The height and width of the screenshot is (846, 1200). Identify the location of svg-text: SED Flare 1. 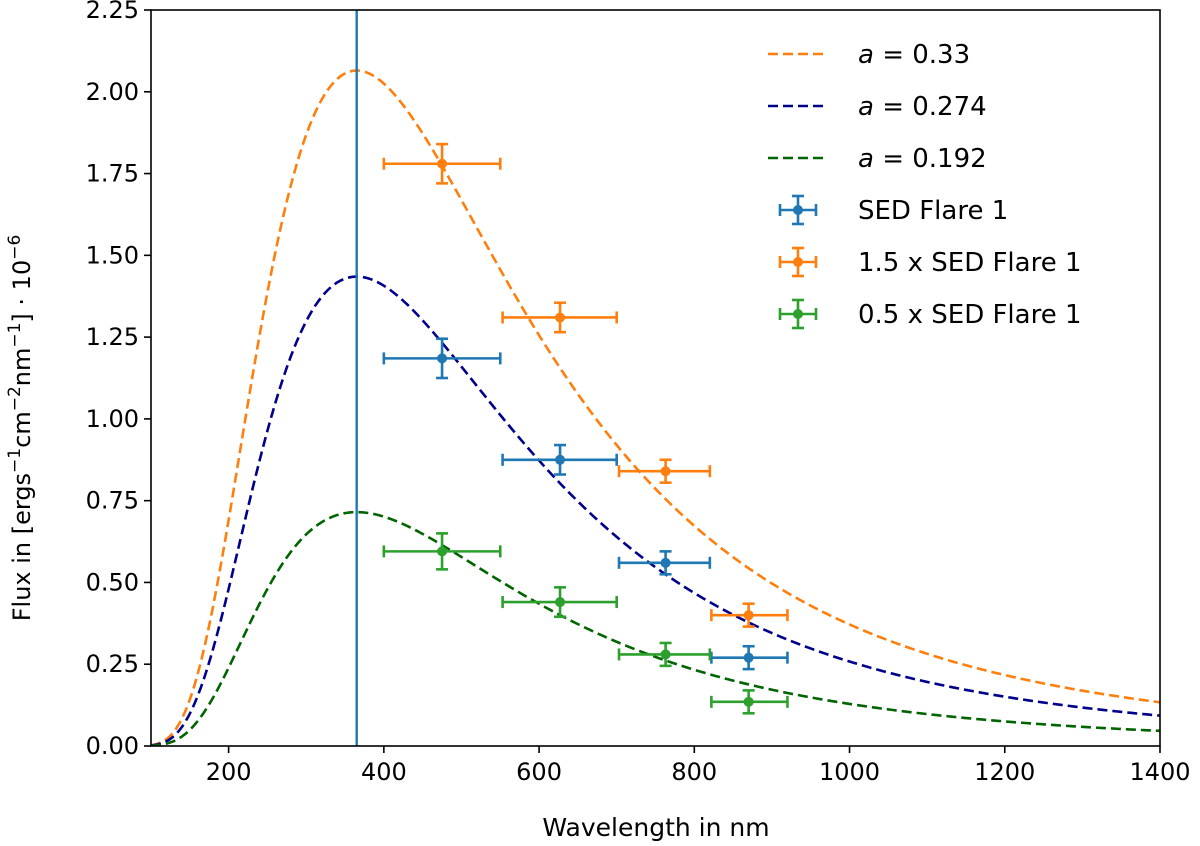
(933, 211).